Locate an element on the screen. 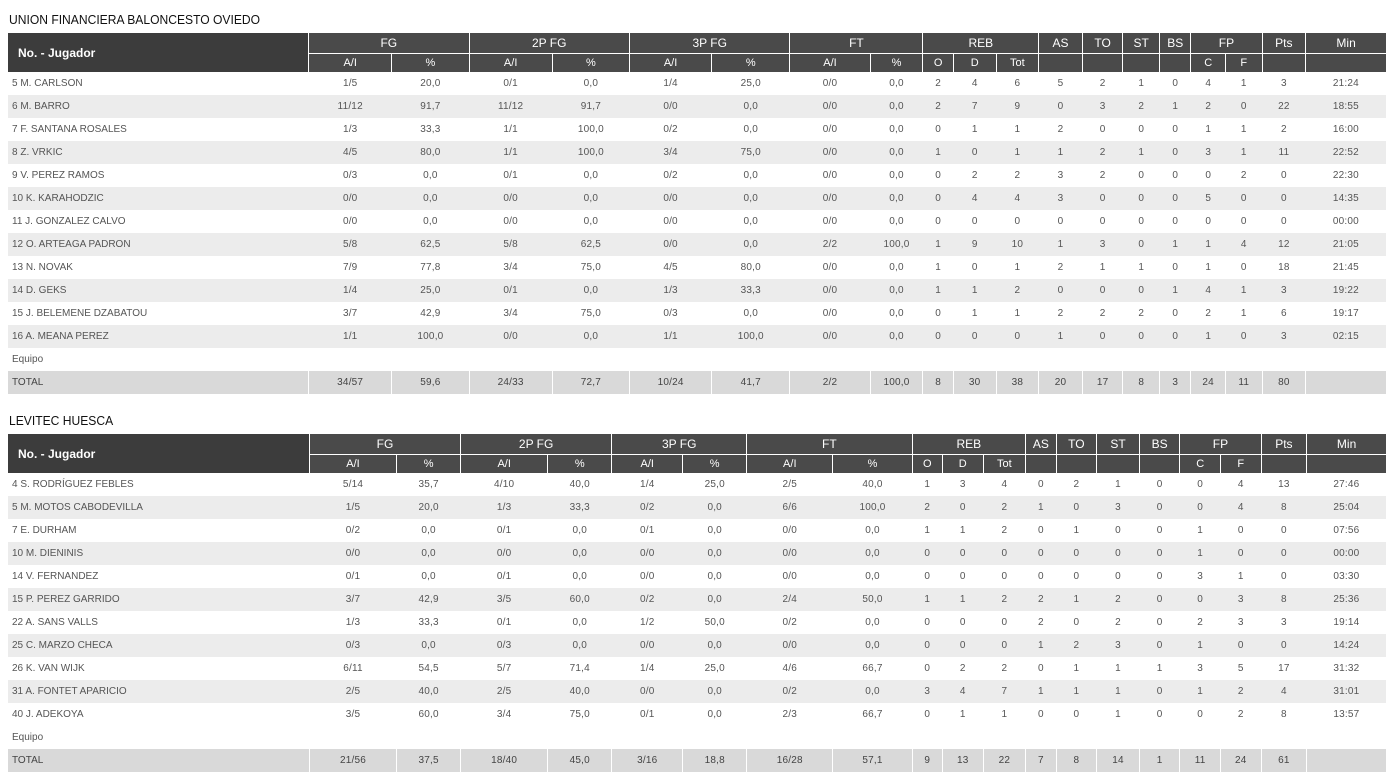  stat-fg-pct: 40,0 is located at coordinates (428, 691).